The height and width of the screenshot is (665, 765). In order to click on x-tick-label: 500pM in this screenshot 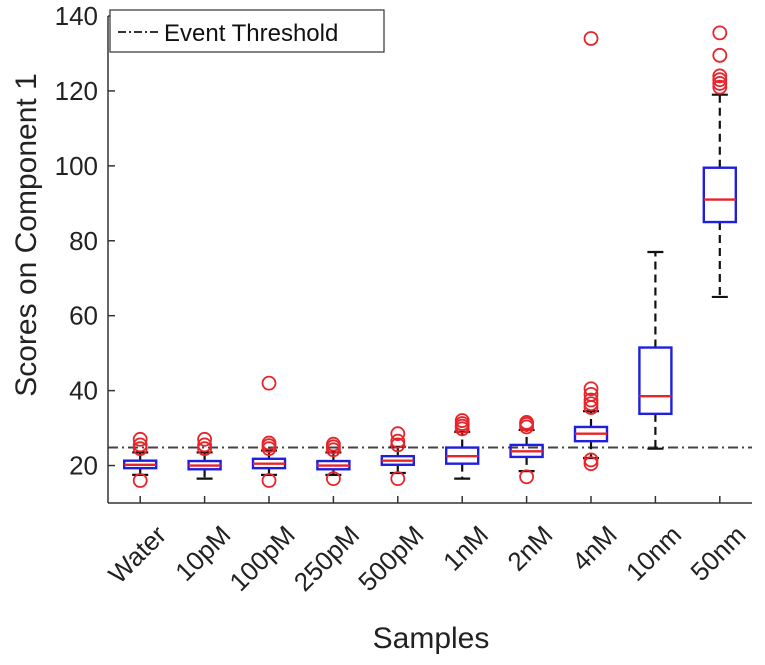, I will do `click(390, 558)`.